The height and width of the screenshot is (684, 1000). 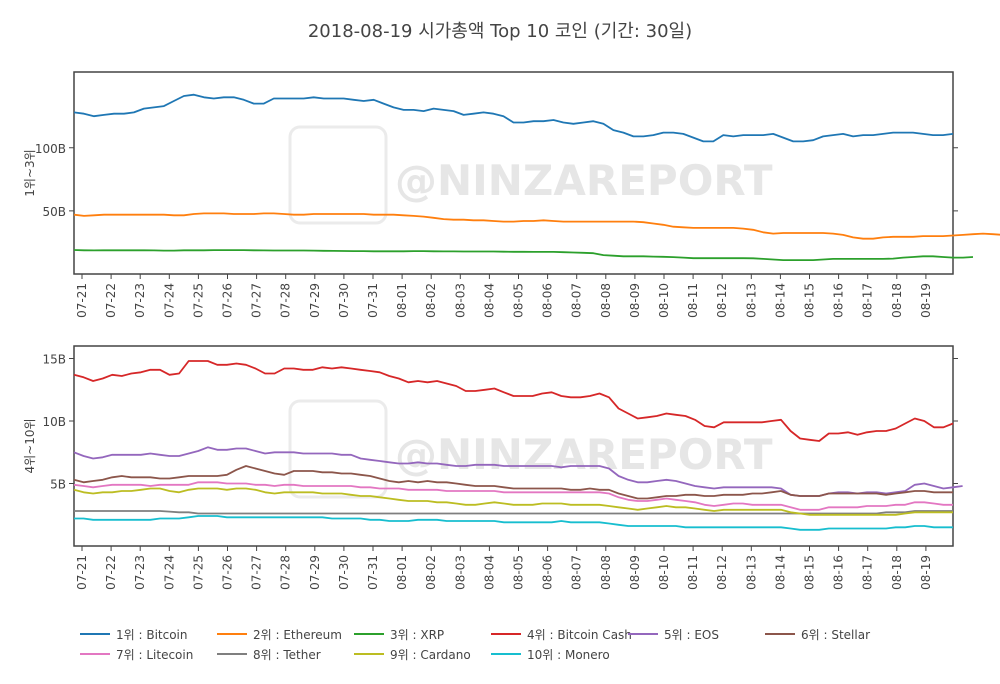 I want to click on legend-item: 8위 : Tether, so click(x=269, y=654).